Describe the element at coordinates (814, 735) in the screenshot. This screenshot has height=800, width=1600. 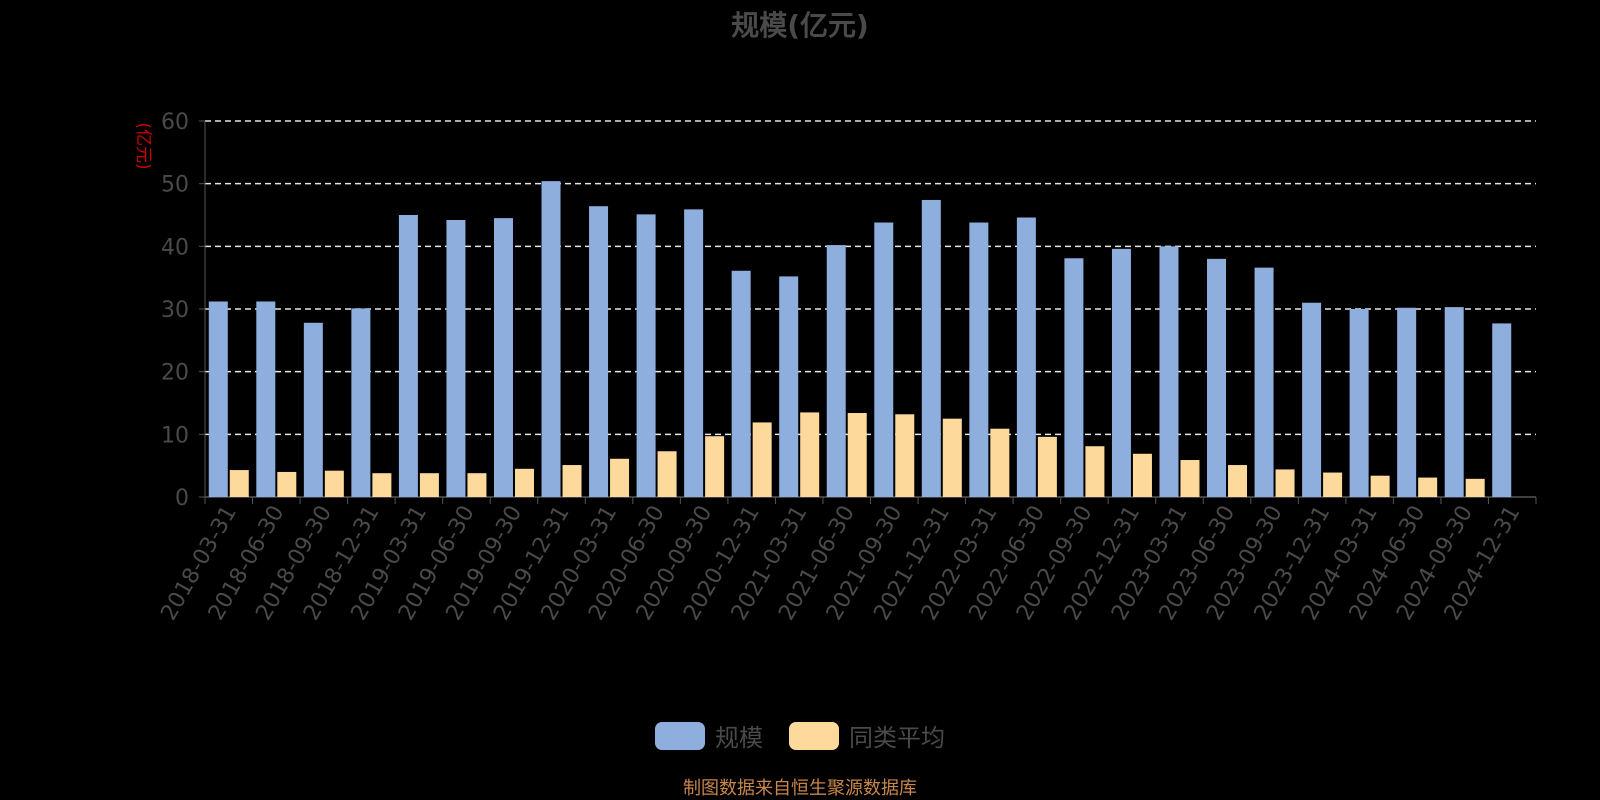
I see `legend-swatch-peer-average` at that location.